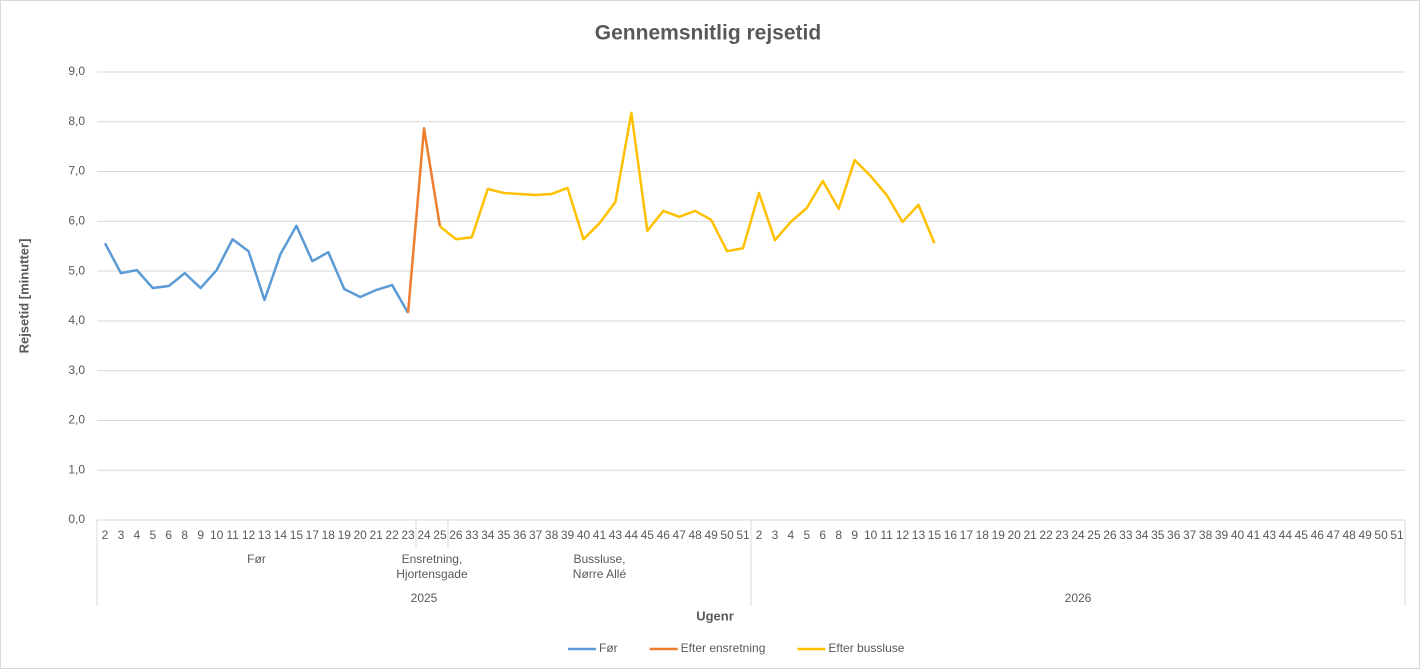 This screenshot has width=1420, height=669. I want to click on group-label: Bussluse,, so click(599, 559).